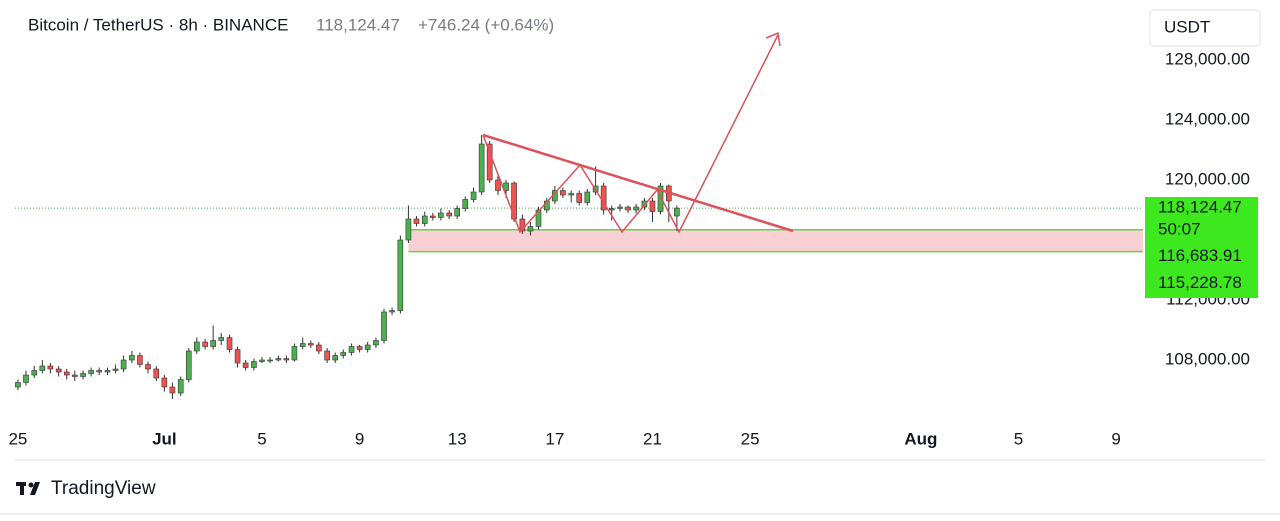 This screenshot has height=521, width=1280. What do you see at coordinates (1200, 255) in the screenshot?
I see `zone-top-label: 116,683.91` at bounding box center [1200, 255].